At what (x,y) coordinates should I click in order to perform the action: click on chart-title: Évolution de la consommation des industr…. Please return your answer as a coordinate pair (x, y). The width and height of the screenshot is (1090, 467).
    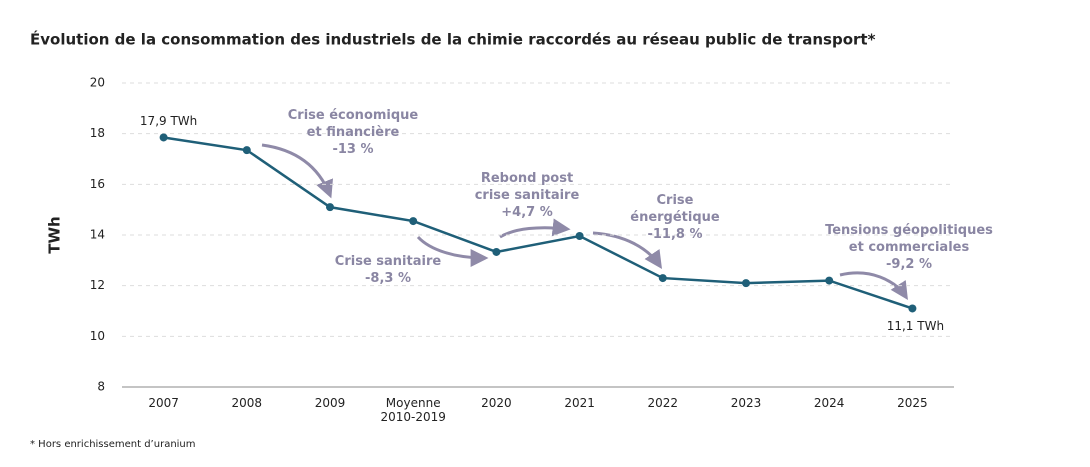
    Looking at the image, I should click on (453, 39).